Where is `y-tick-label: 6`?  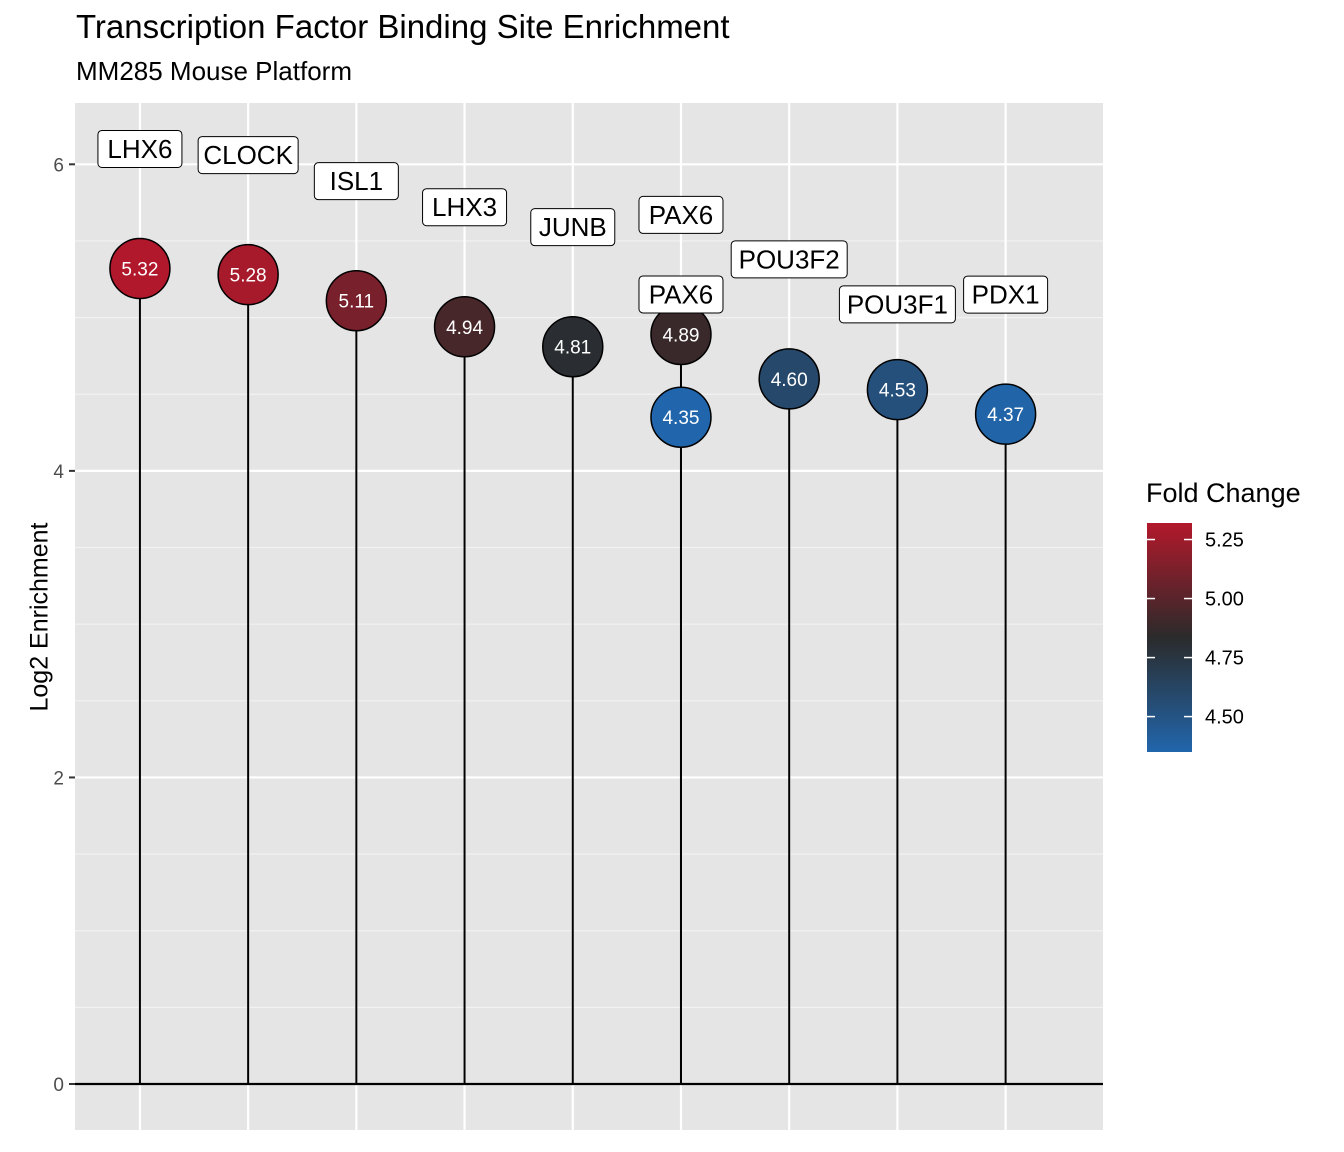 y-tick-label: 6 is located at coordinates (58, 165).